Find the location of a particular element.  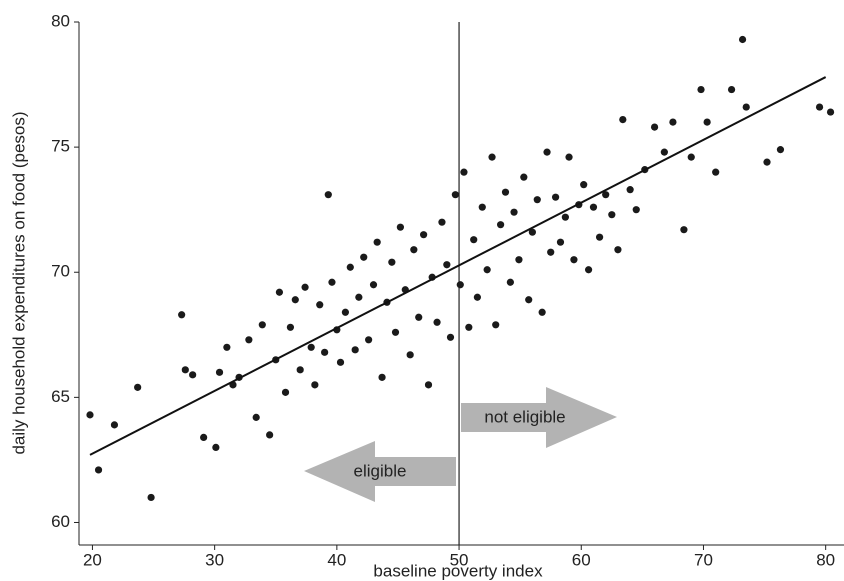

x-tick-label: 60 is located at coordinates (581, 559).